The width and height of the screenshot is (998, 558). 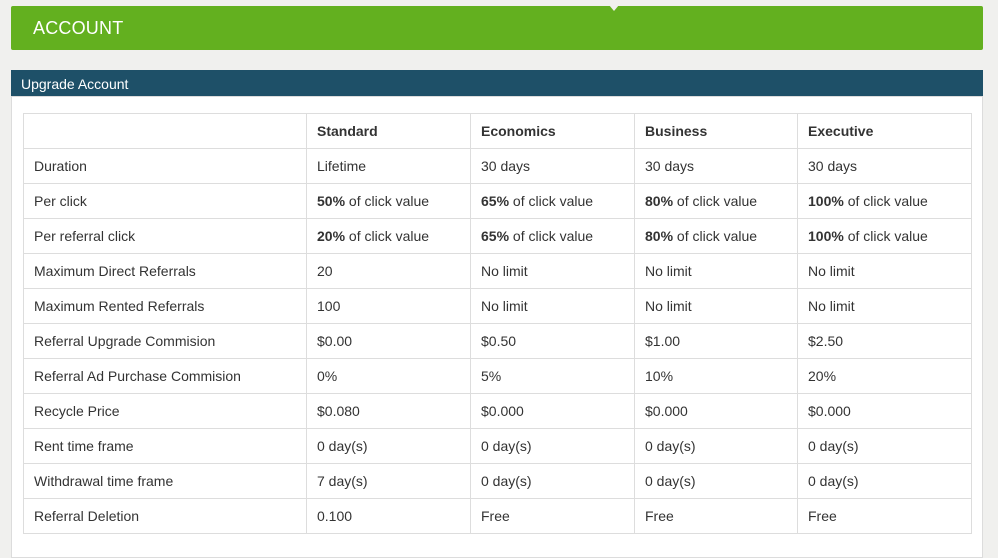 What do you see at coordinates (327, 376) in the screenshot?
I see `cell-text: 0%` at bounding box center [327, 376].